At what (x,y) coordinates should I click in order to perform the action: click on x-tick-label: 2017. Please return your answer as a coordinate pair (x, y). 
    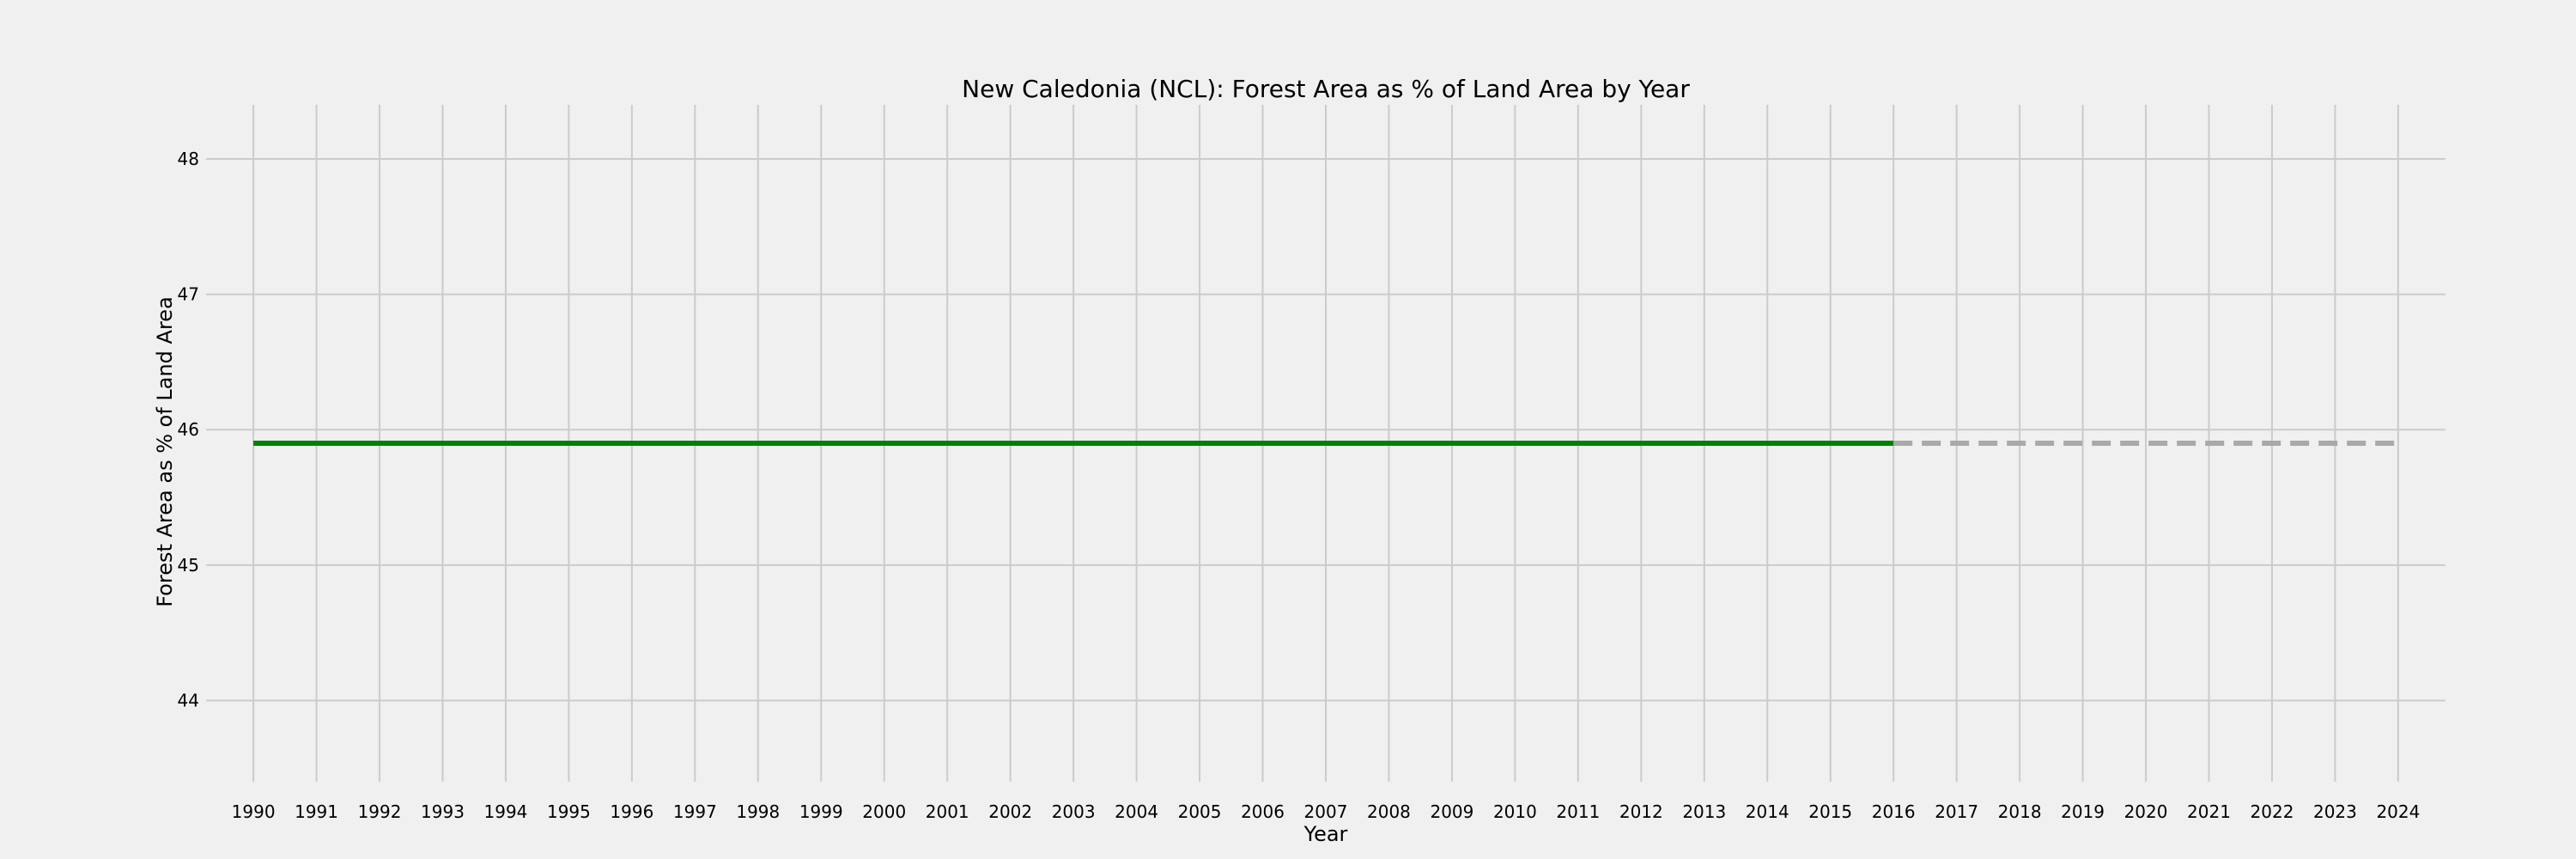
    Looking at the image, I should click on (1956, 811).